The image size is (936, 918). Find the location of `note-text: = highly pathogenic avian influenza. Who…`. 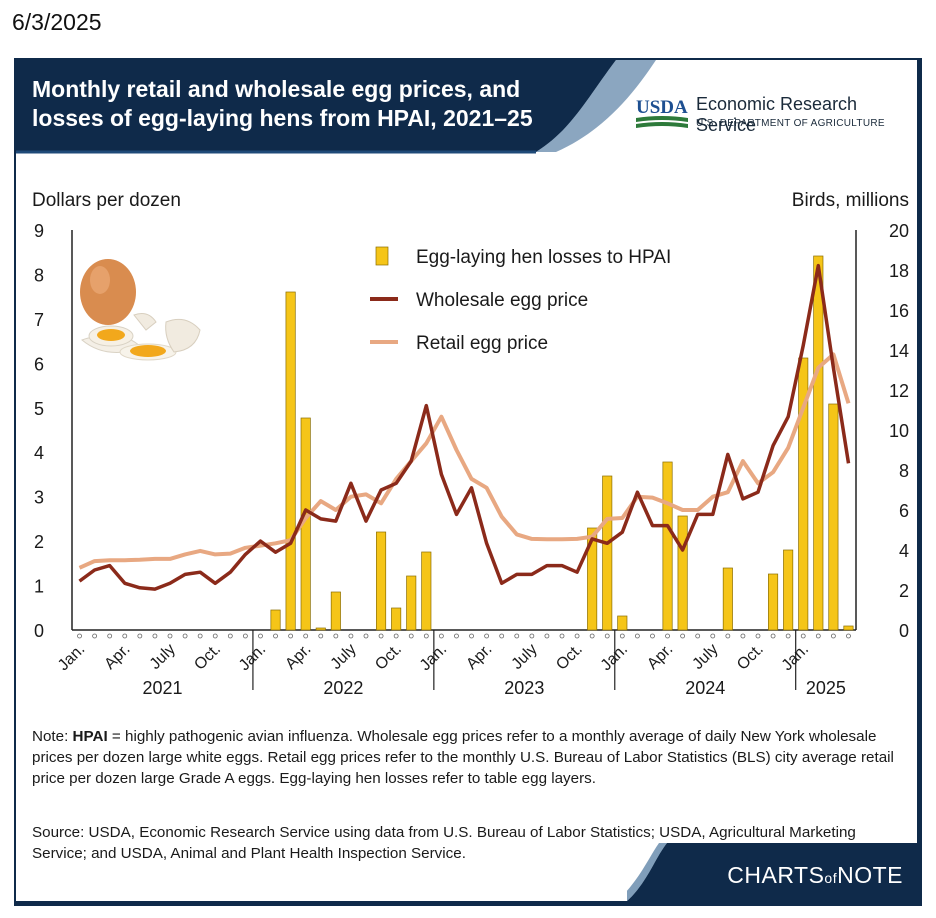

note-text: = highly pathogenic avian influenza. Who… is located at coordinates (463, 757).